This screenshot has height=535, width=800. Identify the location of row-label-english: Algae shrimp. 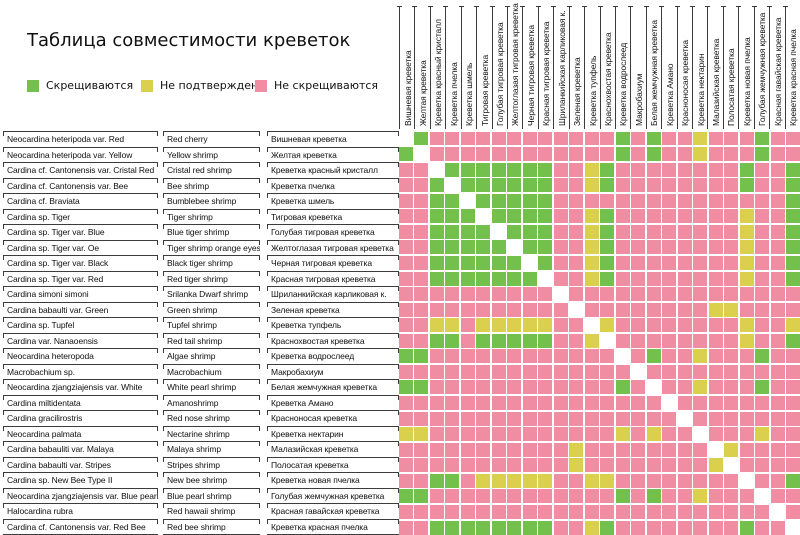
(211, 356).